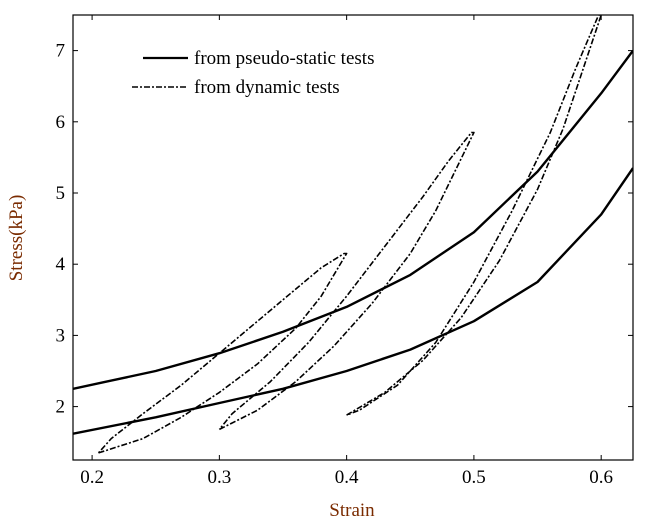  I want to click on y-tick-label: 6, so click(61, 122).